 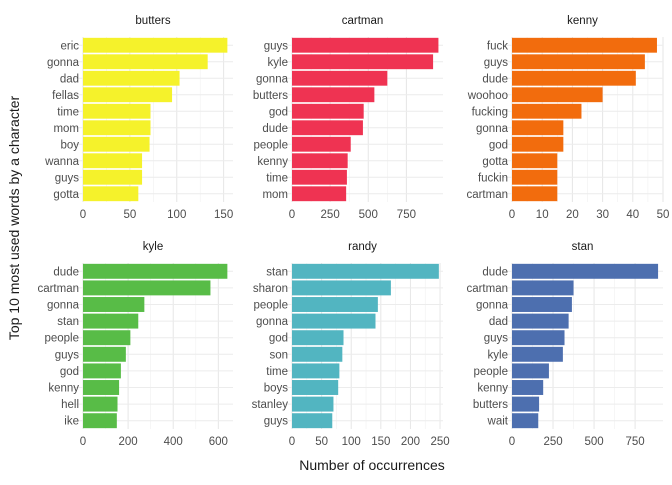 What do you see at coordinates (111, 321) in the screenshot?
I see `bar-kyle-stan` at bounding box center [111, 321].